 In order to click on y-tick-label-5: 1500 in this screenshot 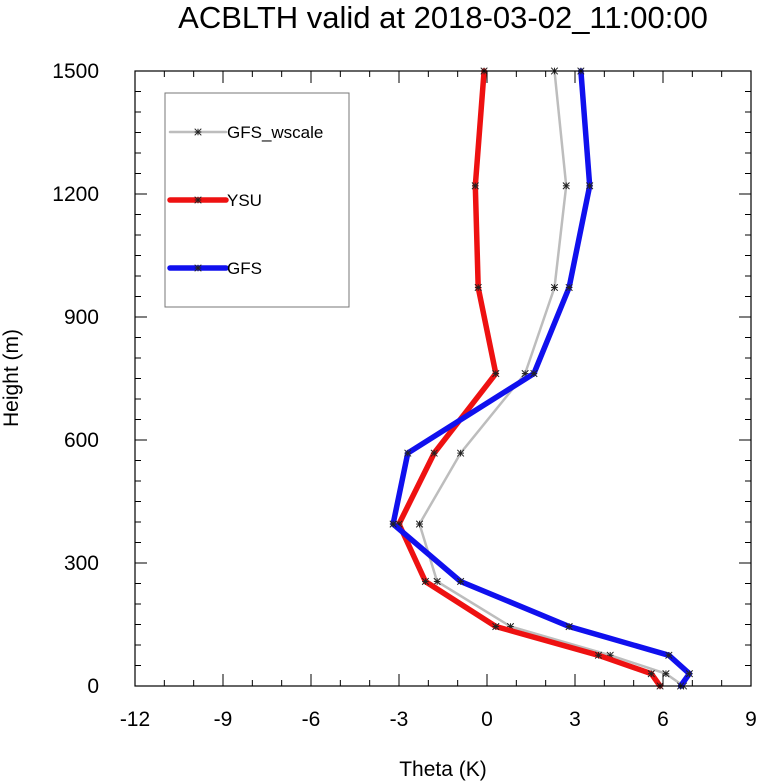, I will do `click(75, 71)`.